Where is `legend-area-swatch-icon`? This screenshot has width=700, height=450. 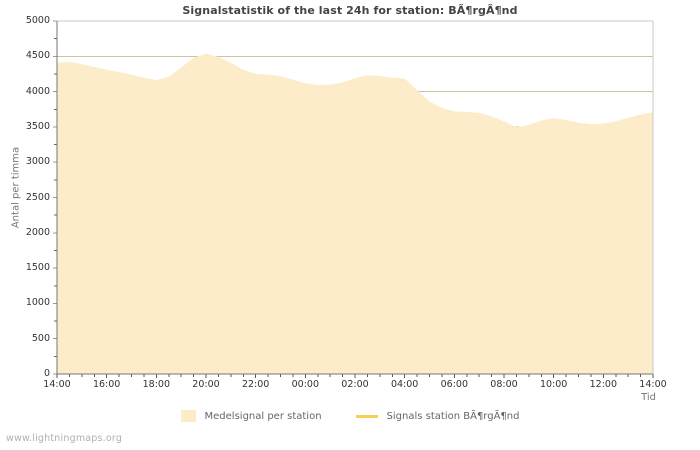 legend-area-swatch-icon is located at coordinates (188, 416).